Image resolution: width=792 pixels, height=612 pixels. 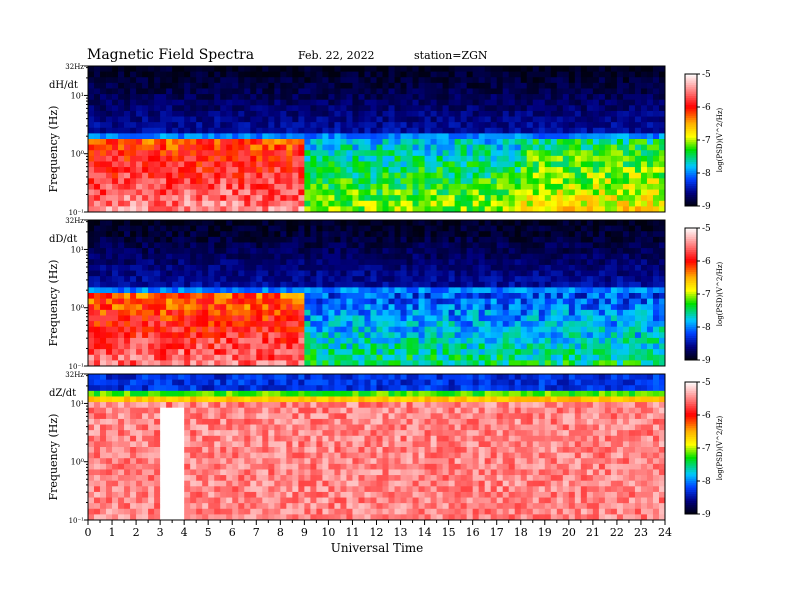 What do you see at coordinates (691, 196) in the screenshot?
I see `colorbar-swatch` at bounding box center [691, 196].